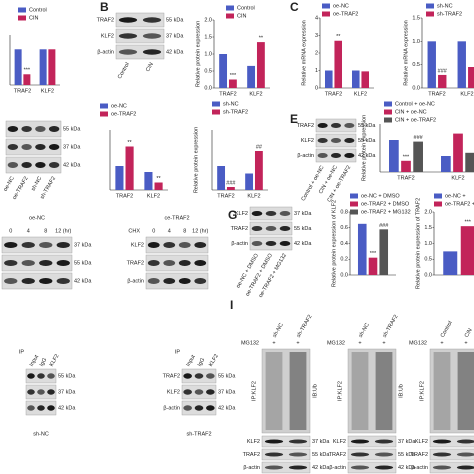  Describe the element at coordinates (344, 244) in the screenshot. I see `y-tick-label: 0.4` at that location.